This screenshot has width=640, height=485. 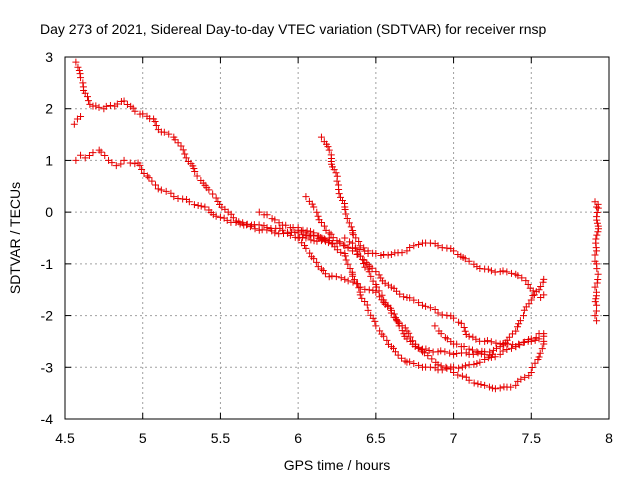 What do you see at coordinates (49, 109) in the screenshot?
I see `y-tick-label: 2` at bounding box center [49, 109].